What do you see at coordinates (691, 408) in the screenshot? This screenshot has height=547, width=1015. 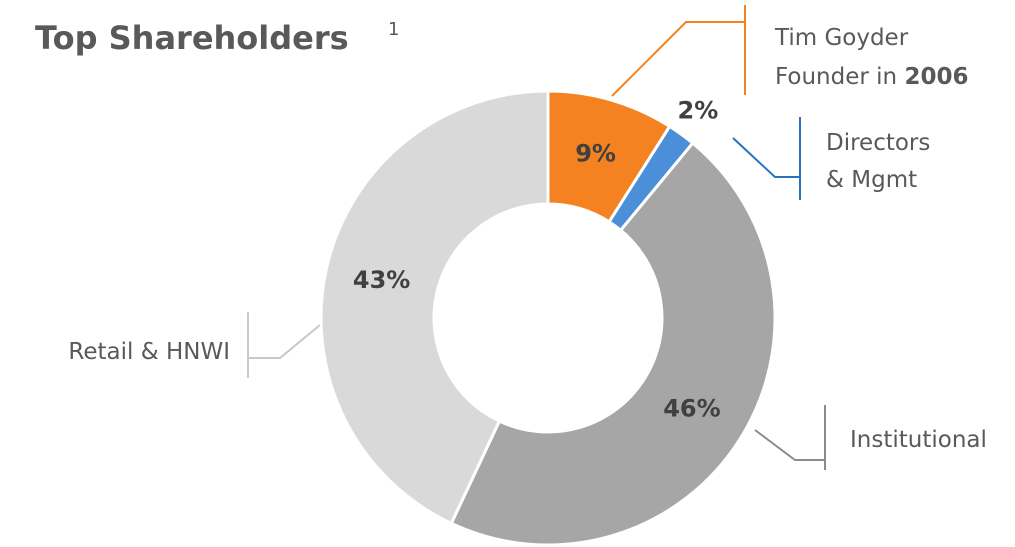 I see `value-label: 46%` at bounding box center [691, 408].